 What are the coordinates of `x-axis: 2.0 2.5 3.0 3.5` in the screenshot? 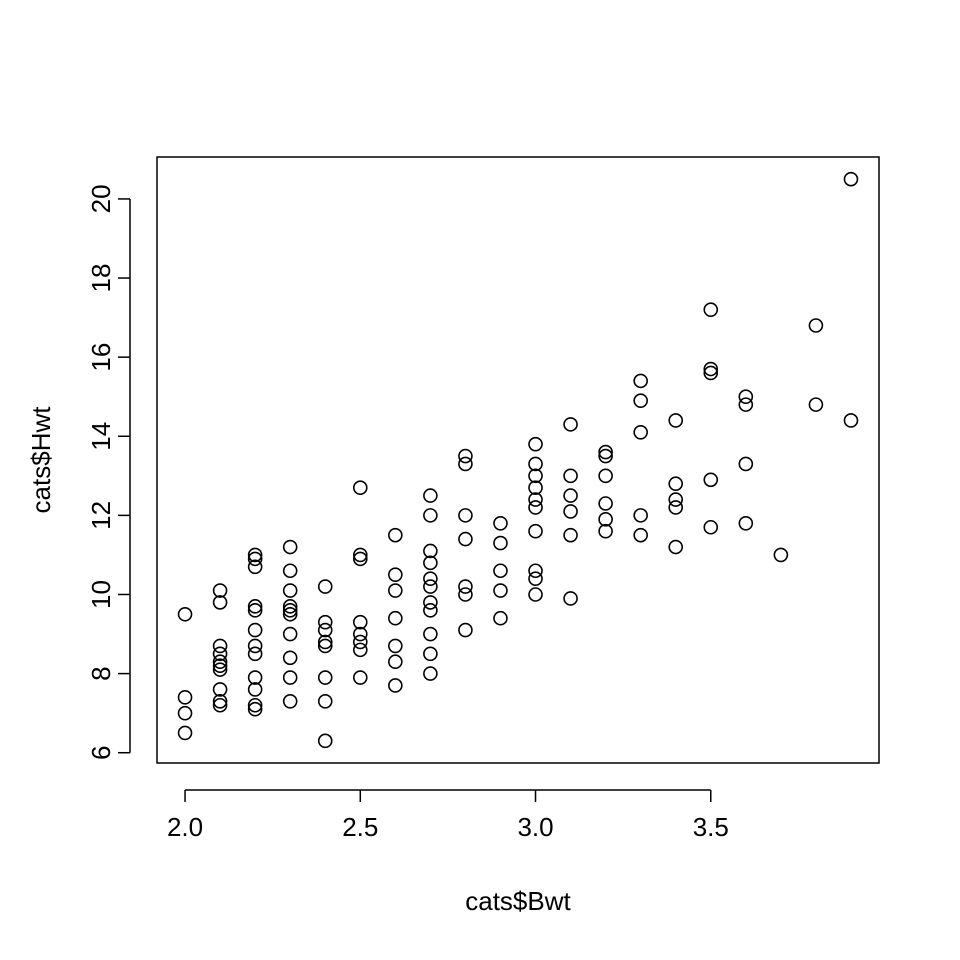 It's located at (448, 815).